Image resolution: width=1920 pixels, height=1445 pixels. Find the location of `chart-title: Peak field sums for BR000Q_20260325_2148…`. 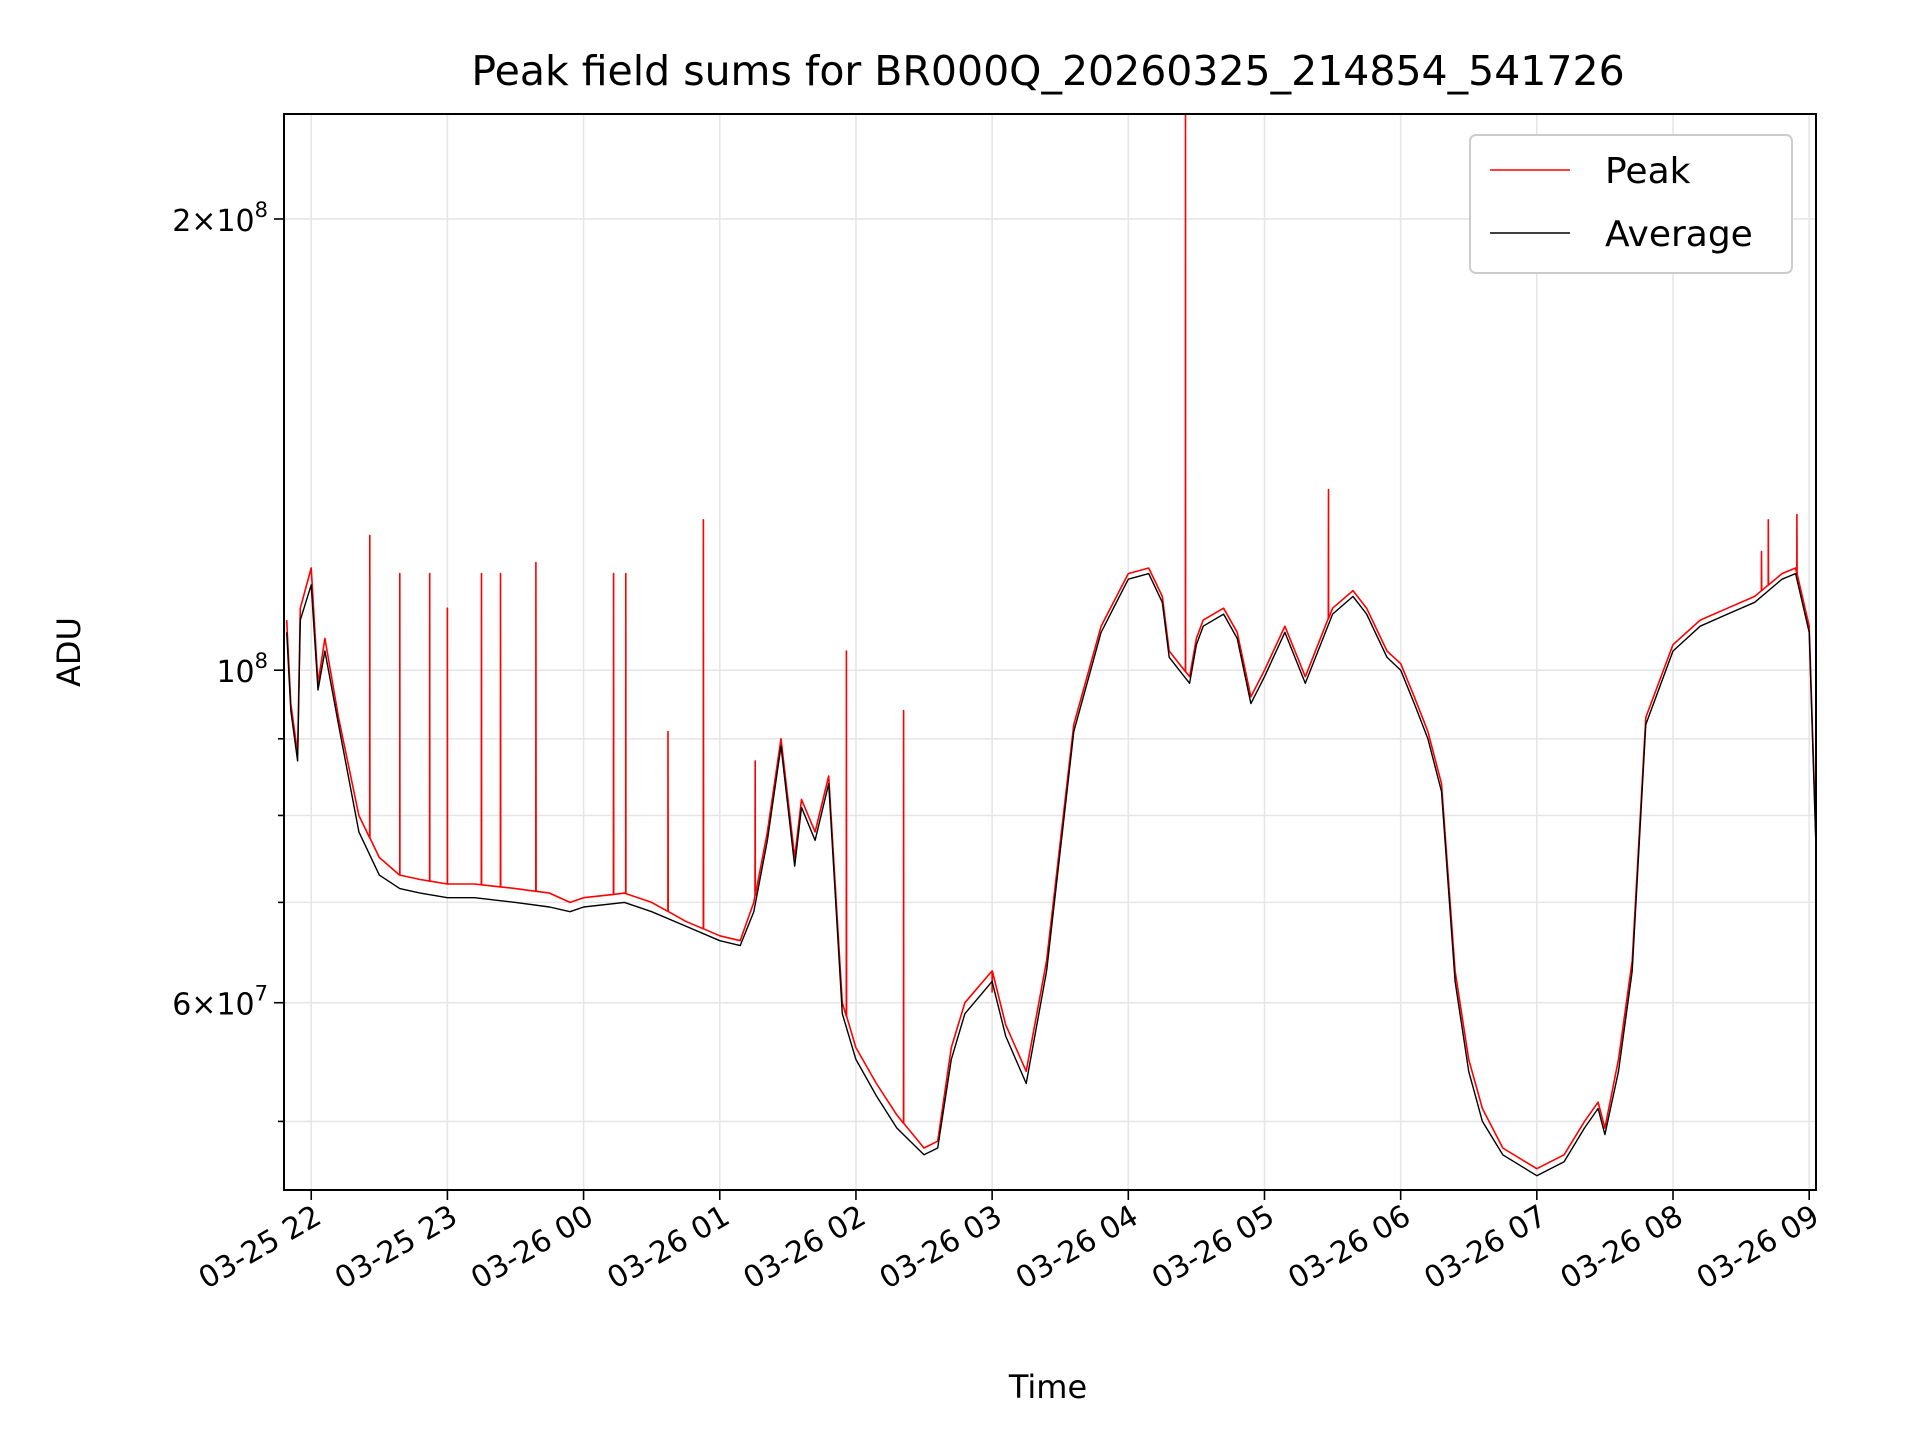

chart-title: Peak field sums for BR000Q_20260325_2148… is located at coordinates (1047, 71).